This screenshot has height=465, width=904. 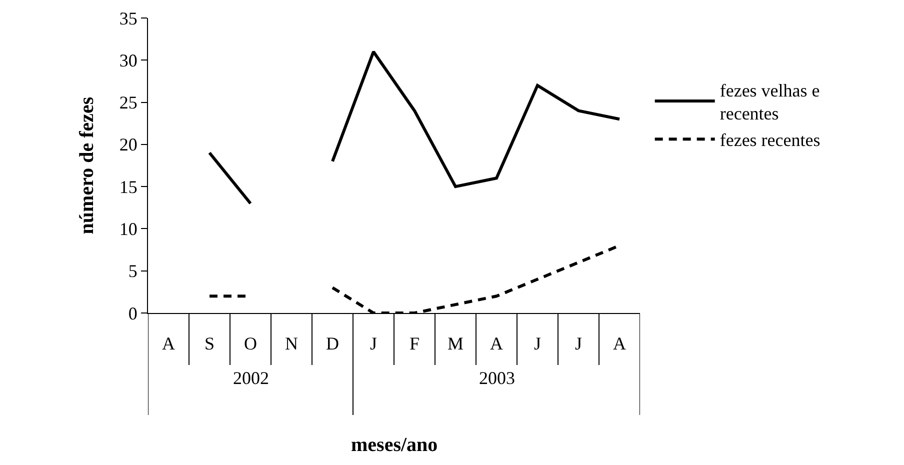 What do you see at coordinates (291, 344) in the screenshot?
I see `x-tick-label: N` at bounding box center [291, 344].